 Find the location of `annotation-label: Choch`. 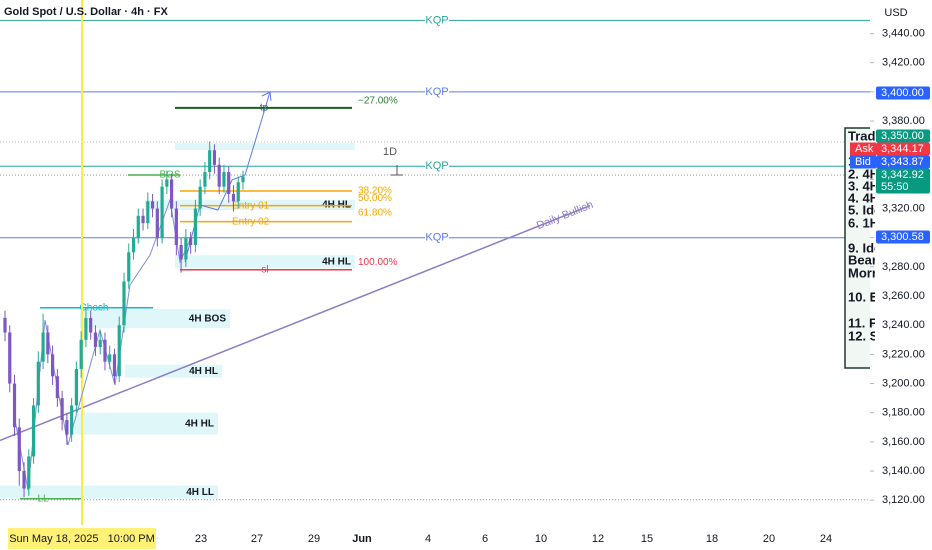

annotation-label: Choch is located at coordinates (94, 307).